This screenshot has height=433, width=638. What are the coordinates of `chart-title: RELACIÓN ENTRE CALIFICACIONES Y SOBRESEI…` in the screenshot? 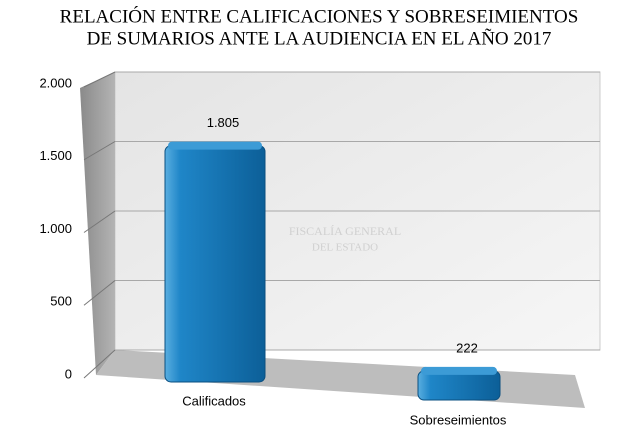 It's located at (319, 16).